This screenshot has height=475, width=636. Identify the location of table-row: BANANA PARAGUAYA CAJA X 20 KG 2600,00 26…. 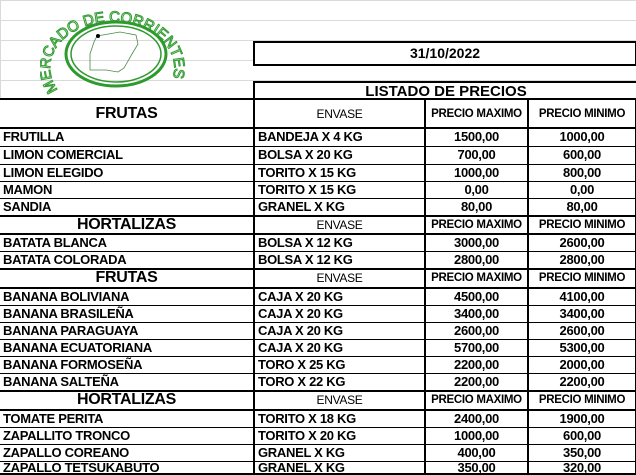
(318, 331).